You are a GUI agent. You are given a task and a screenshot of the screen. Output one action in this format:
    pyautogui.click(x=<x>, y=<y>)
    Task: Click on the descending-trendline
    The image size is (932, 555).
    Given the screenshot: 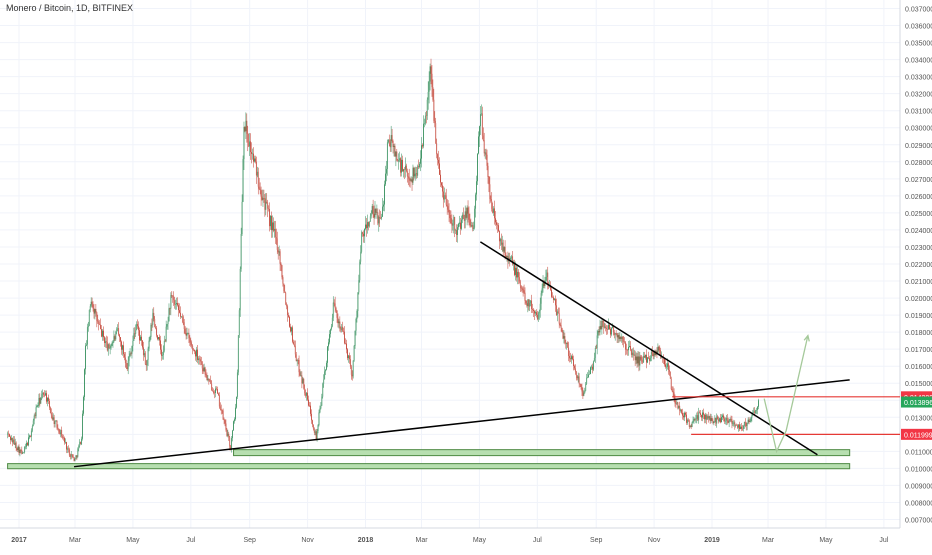 What is the action you would take?
    pyautogui.click(x=648, y=348)
    